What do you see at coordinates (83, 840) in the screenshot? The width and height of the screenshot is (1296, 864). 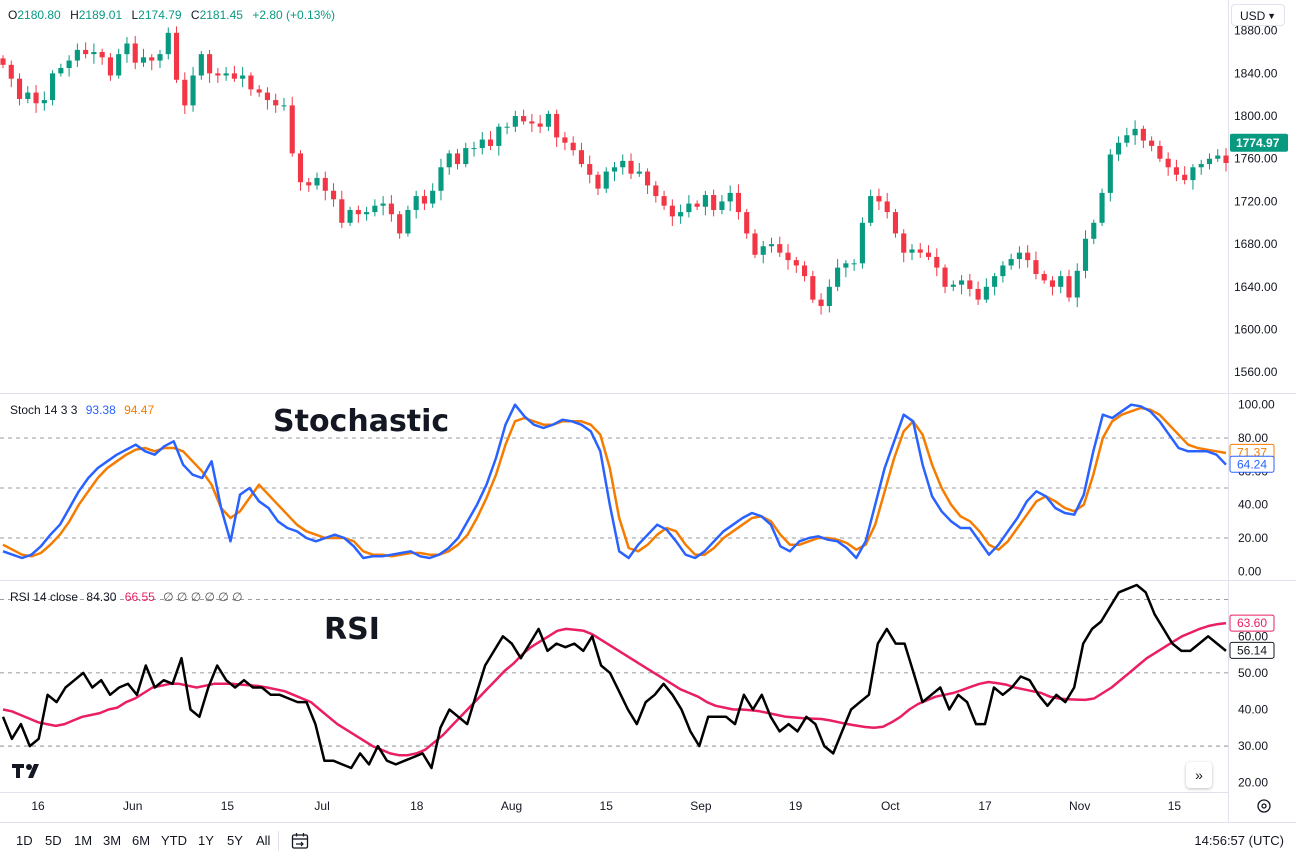 I see `timeframe-button-1m: 1M` at bounding box center [83, 840].